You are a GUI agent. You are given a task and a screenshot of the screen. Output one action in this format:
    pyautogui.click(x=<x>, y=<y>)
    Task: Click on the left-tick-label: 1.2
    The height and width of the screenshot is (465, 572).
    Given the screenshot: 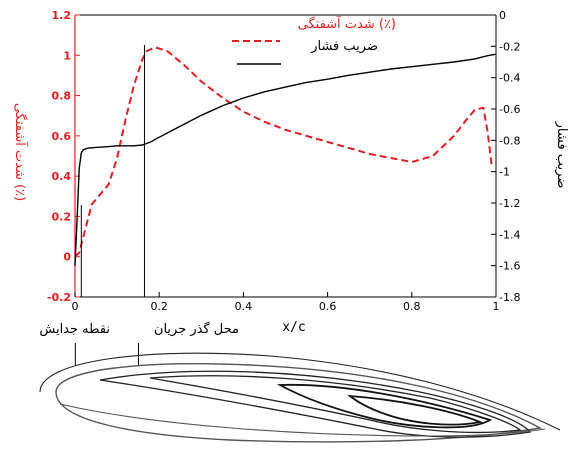 What is the action you would take?
    pyautogui.click(x=62, y=15)
    